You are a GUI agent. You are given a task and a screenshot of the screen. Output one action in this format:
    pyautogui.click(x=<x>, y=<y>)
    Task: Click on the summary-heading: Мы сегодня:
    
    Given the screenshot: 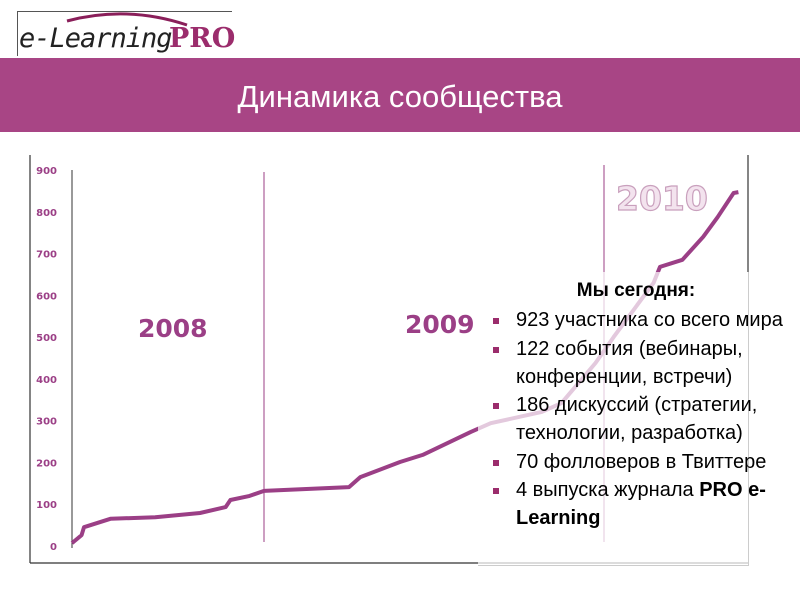 What is the action you would take?
    pyautogui.click(x=636, y=290)
    